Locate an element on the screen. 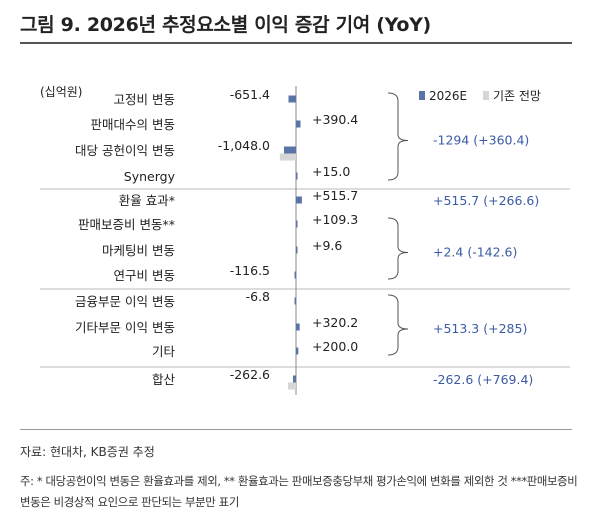  row-9: 기타부문 이익 변동 +320.2 is located at coordinates (216, 325).